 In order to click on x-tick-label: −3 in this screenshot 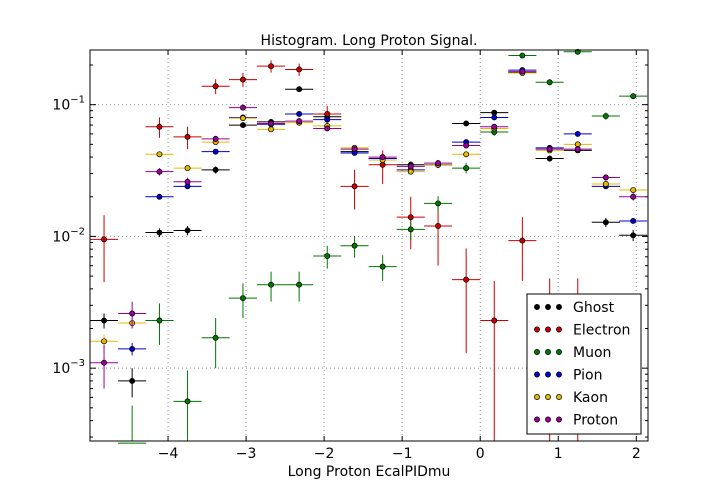, I will do `click(246, 454)`.